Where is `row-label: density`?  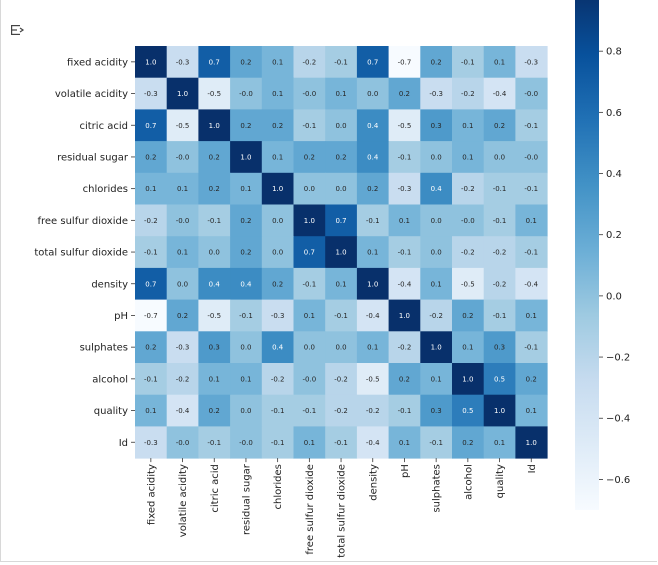 row-label: density is located at coordinates (109, 284).